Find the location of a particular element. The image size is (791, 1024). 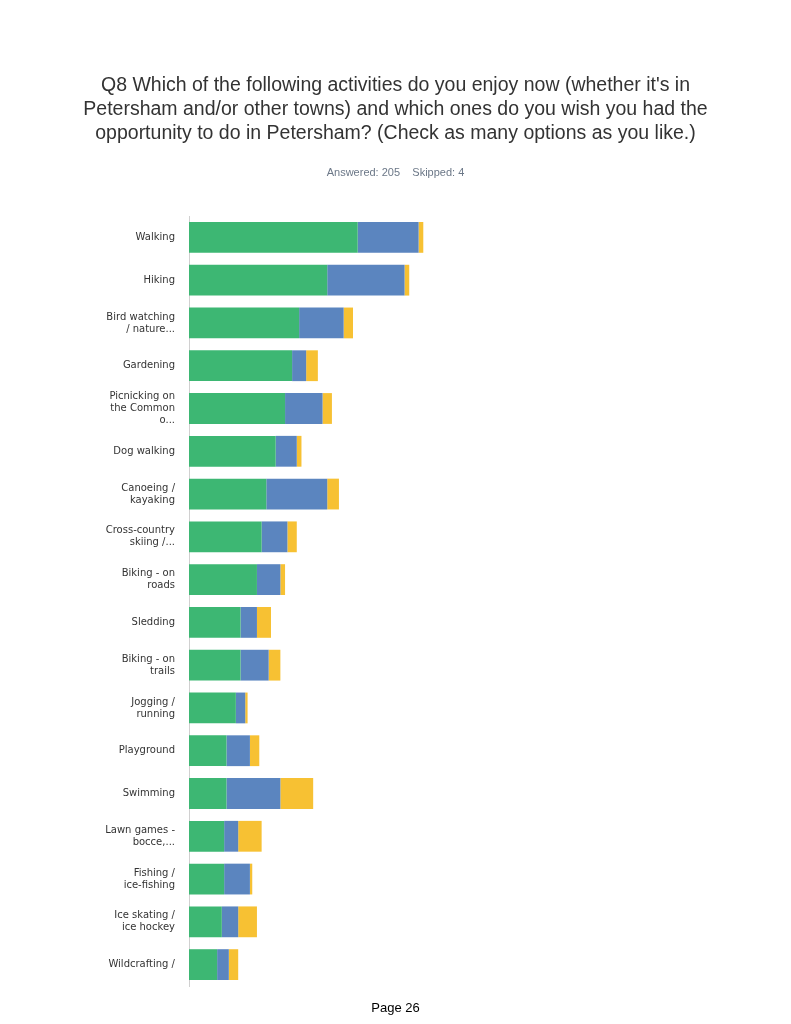

text: Page 26 is located at coordinates (395, 1007).